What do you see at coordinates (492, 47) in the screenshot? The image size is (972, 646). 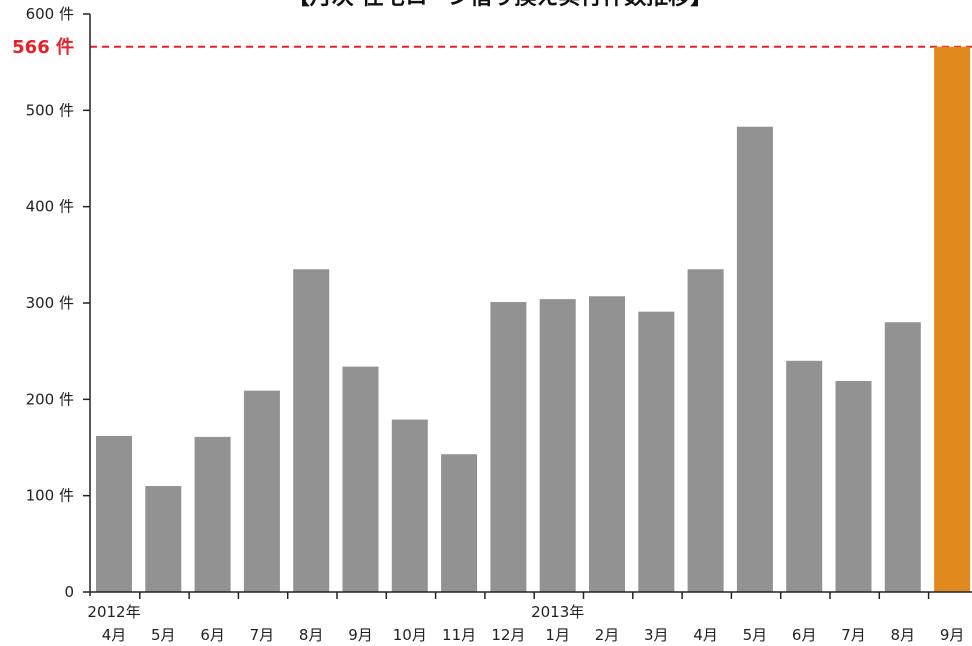 I see `reference-line-group: 566 件` at bounding box center [492, 47].